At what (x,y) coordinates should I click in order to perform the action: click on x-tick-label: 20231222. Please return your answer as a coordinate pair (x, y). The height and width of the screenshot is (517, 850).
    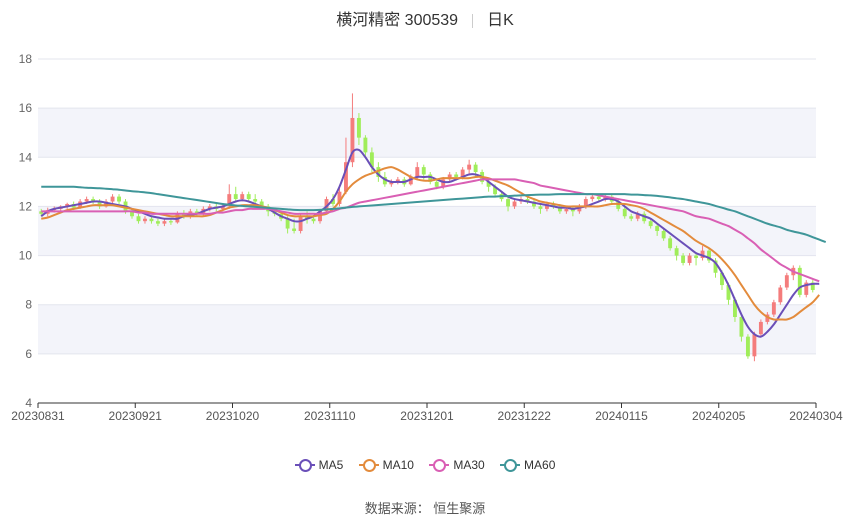
    Looking at the image, I should click on (525, 416).